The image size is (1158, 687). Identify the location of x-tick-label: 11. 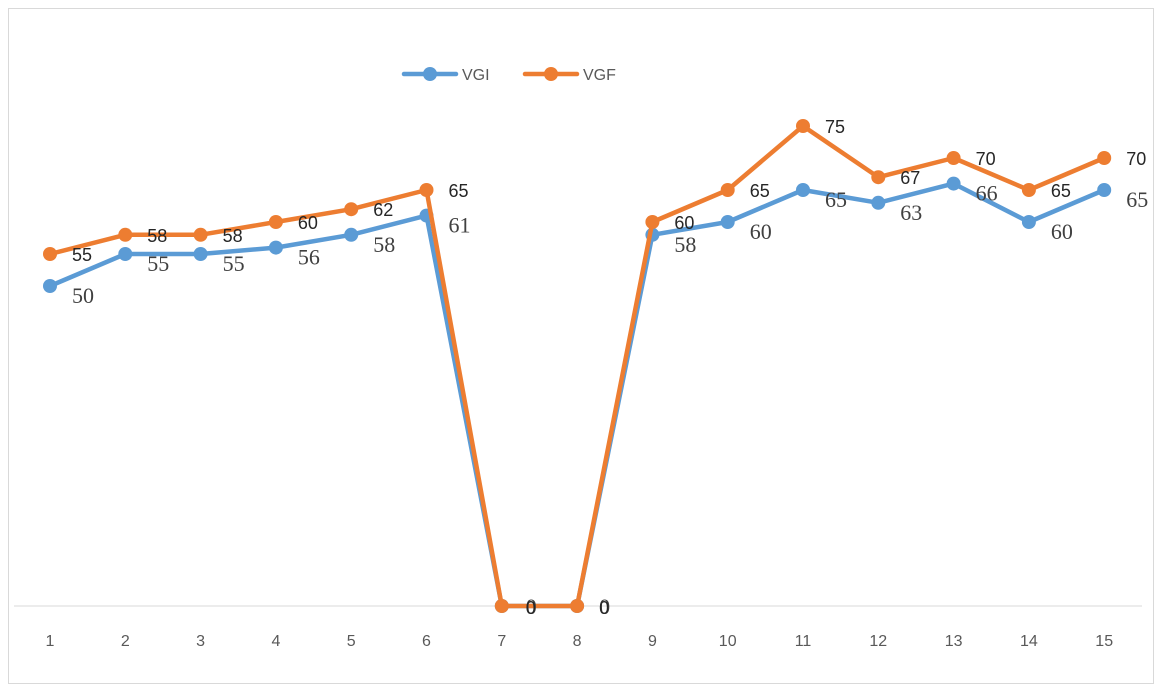
(803, 641).